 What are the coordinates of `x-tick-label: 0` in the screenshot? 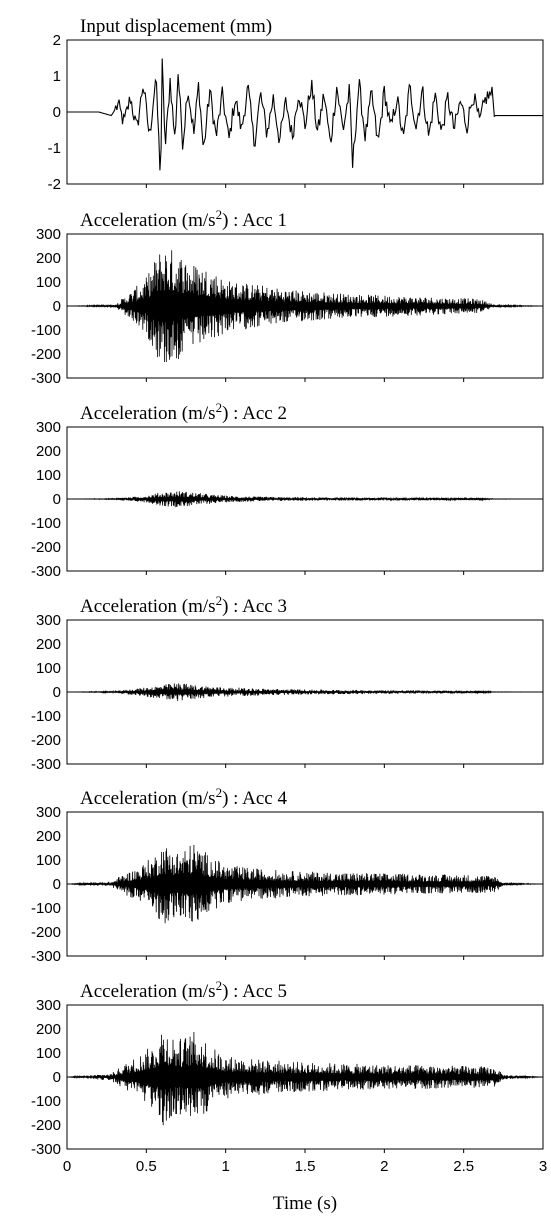 It's located at (67, 1166).